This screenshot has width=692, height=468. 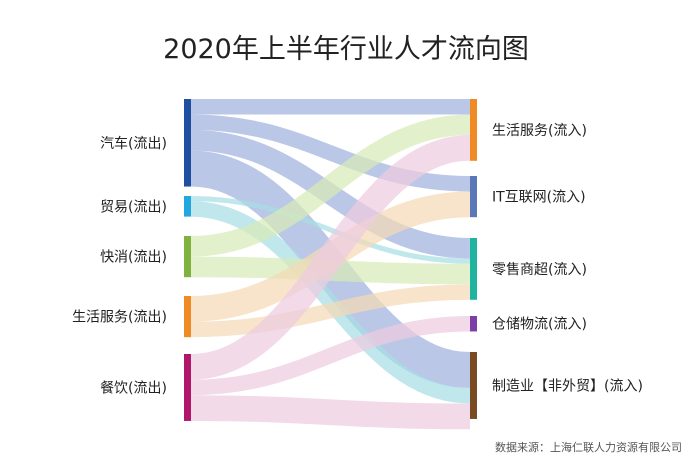 I want to click on target-label-2: IT互联网(流入), so click(x=539, y=198).